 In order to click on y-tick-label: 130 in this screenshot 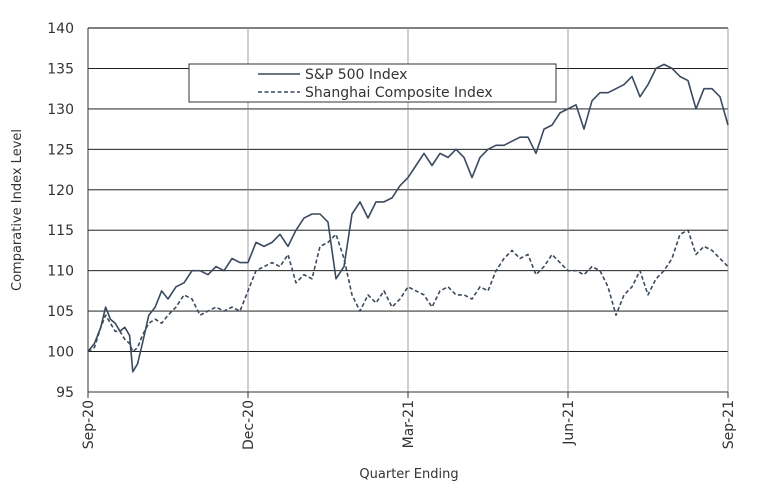, I will do `click(60, 110)`.